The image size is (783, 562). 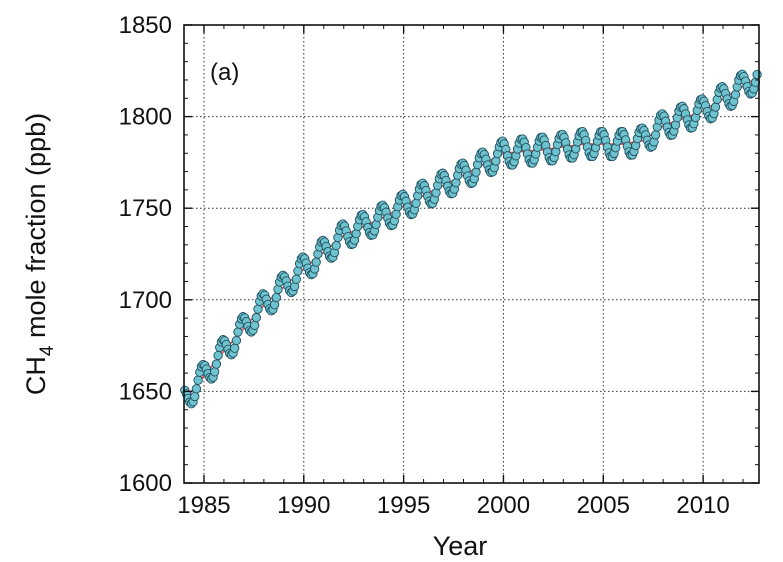 What do you see at coordinates (203, 505) in the screenshot?
I see `x-tick-label: 1985` at bounding box center [203, 505].